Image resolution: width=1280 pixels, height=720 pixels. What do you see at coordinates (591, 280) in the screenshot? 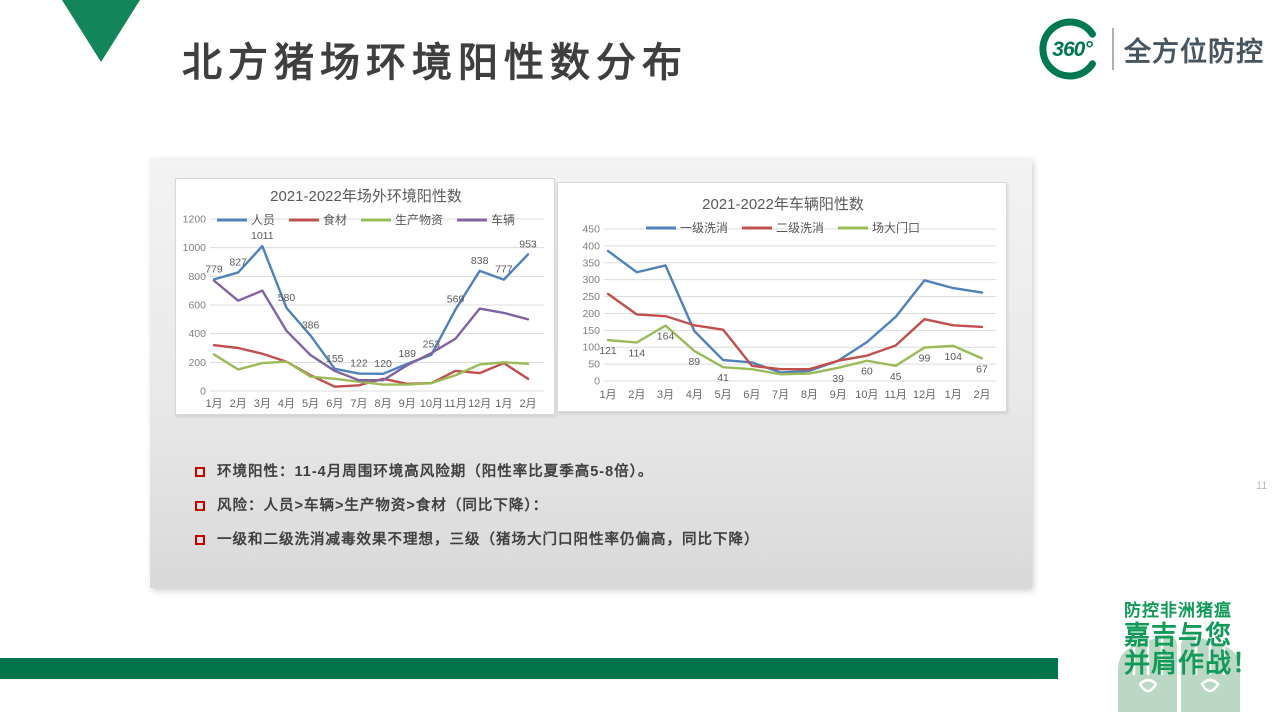
I see `y-axis-tick-label: 300` at bounding box center [591, 280].